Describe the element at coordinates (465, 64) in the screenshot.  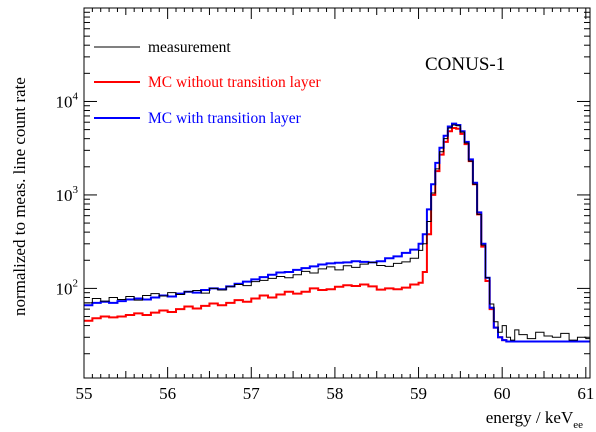
I see `detector-label: CONUS-1` at that location.